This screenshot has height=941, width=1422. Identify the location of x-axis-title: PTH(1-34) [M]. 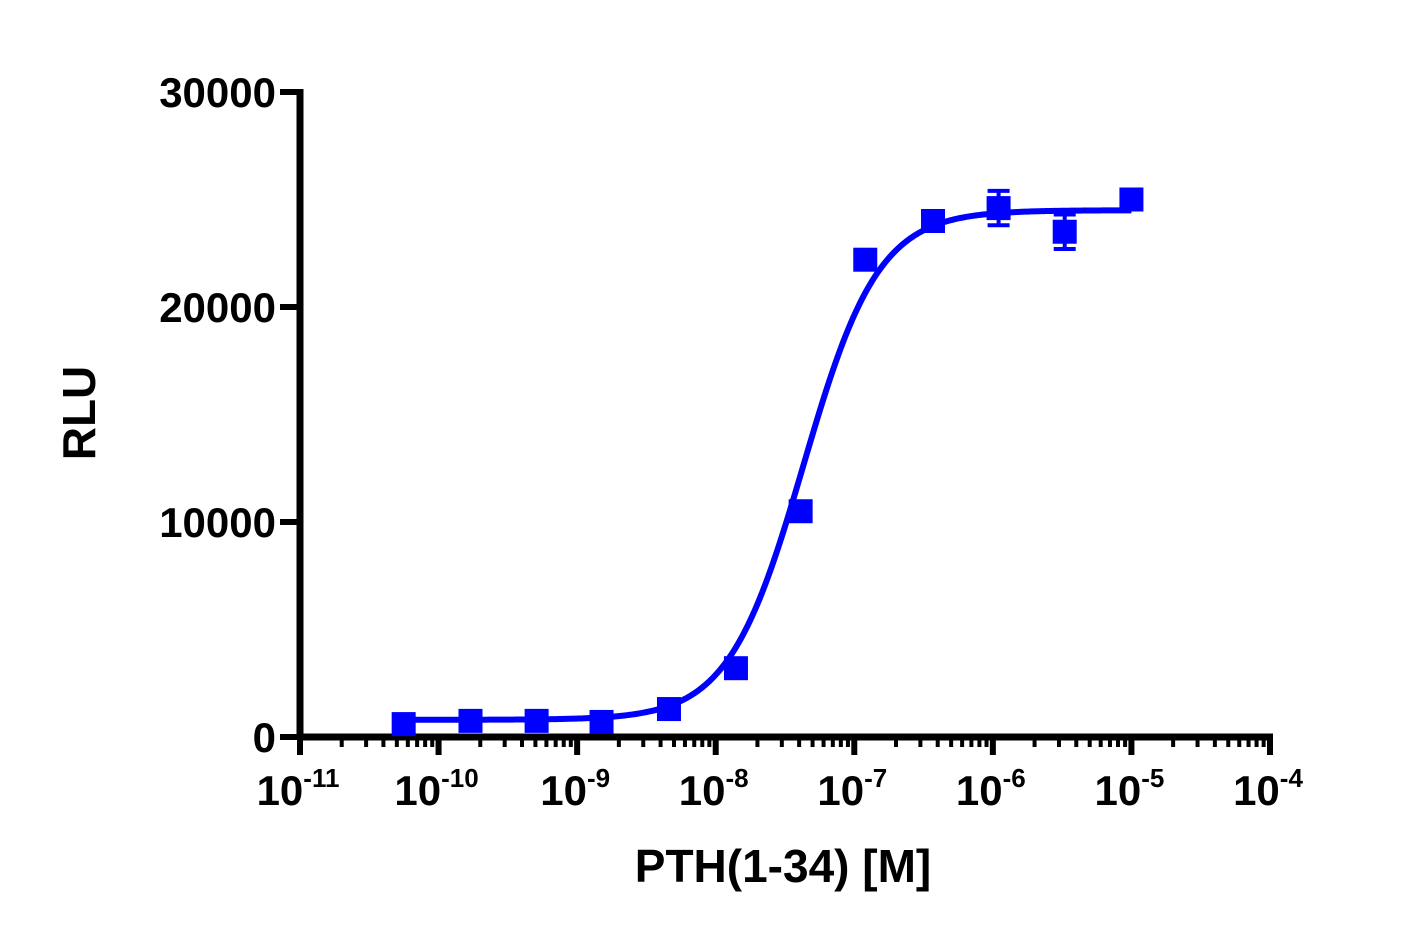
(783, 866).